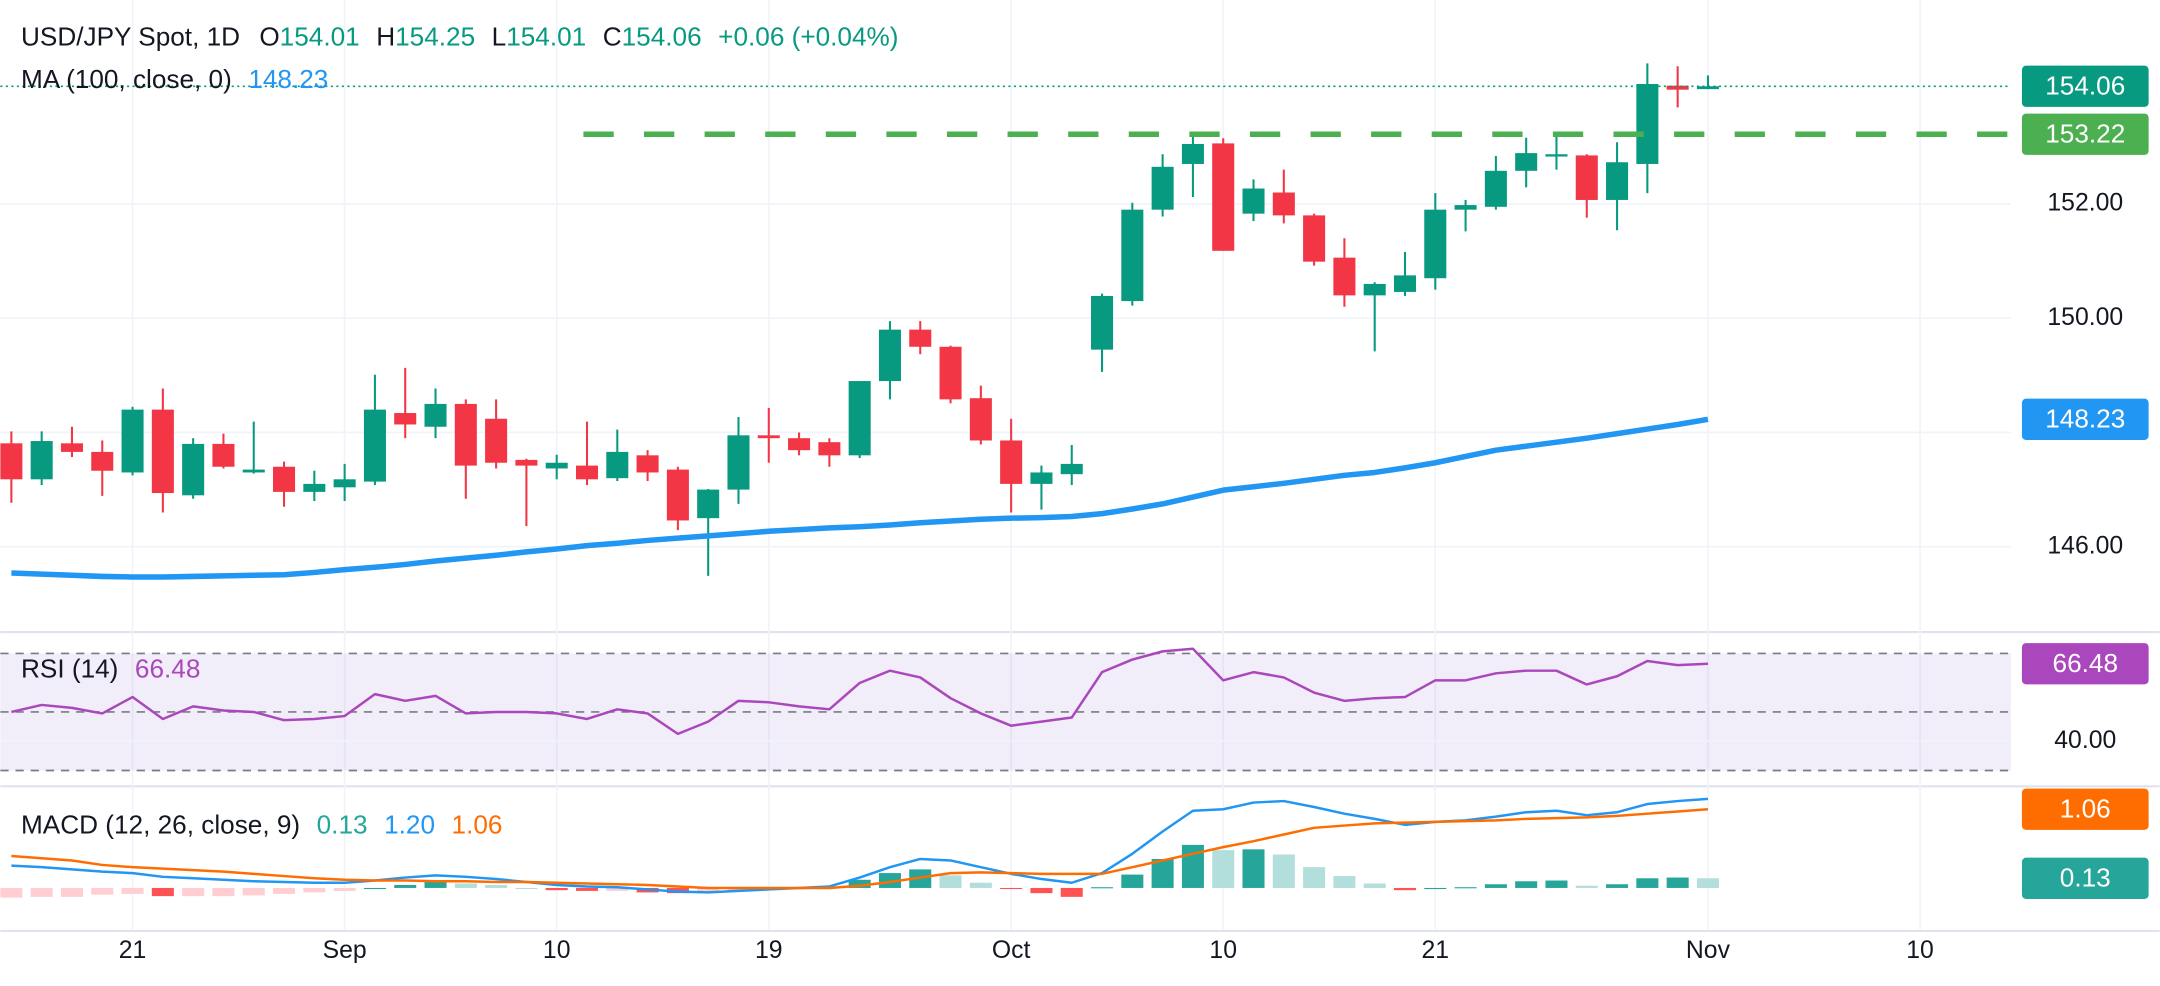 The height and width of the screenshot is (986, 2160). I want to click on level-label-box, so click(2085, 134).